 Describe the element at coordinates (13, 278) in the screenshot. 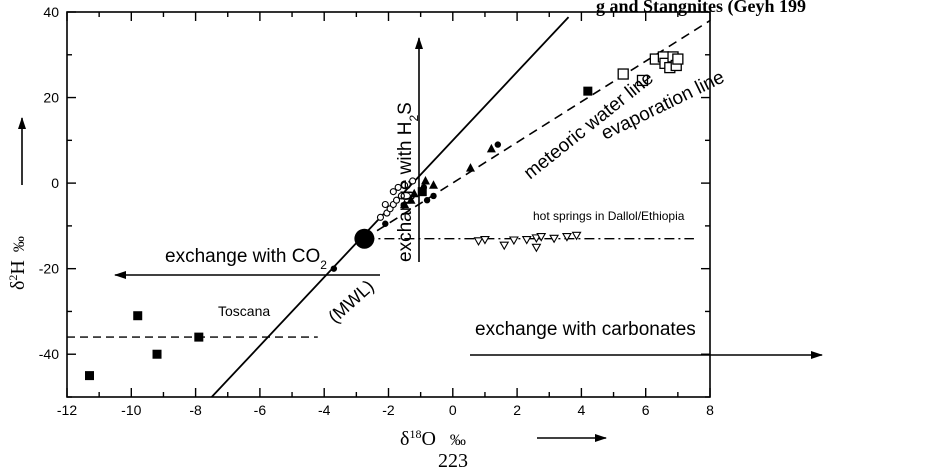

I see `y-axis-sup: 2` at that location.